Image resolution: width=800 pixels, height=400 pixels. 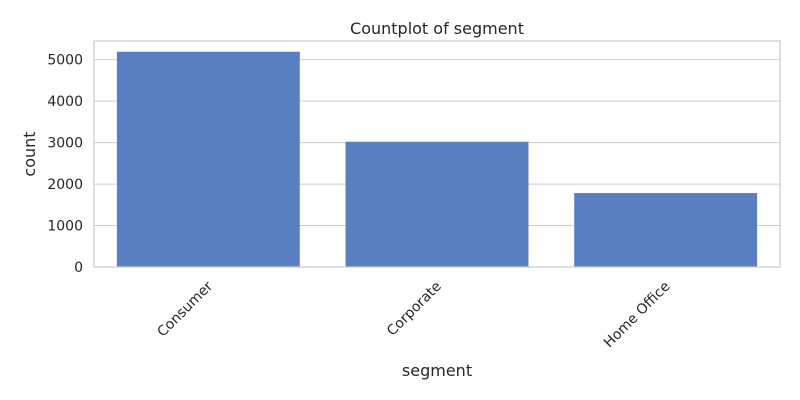 What do you see at coordinates (78, 268) in the screenshot?
I see `y-tick-label: 0` at bounding box center [78, 268].